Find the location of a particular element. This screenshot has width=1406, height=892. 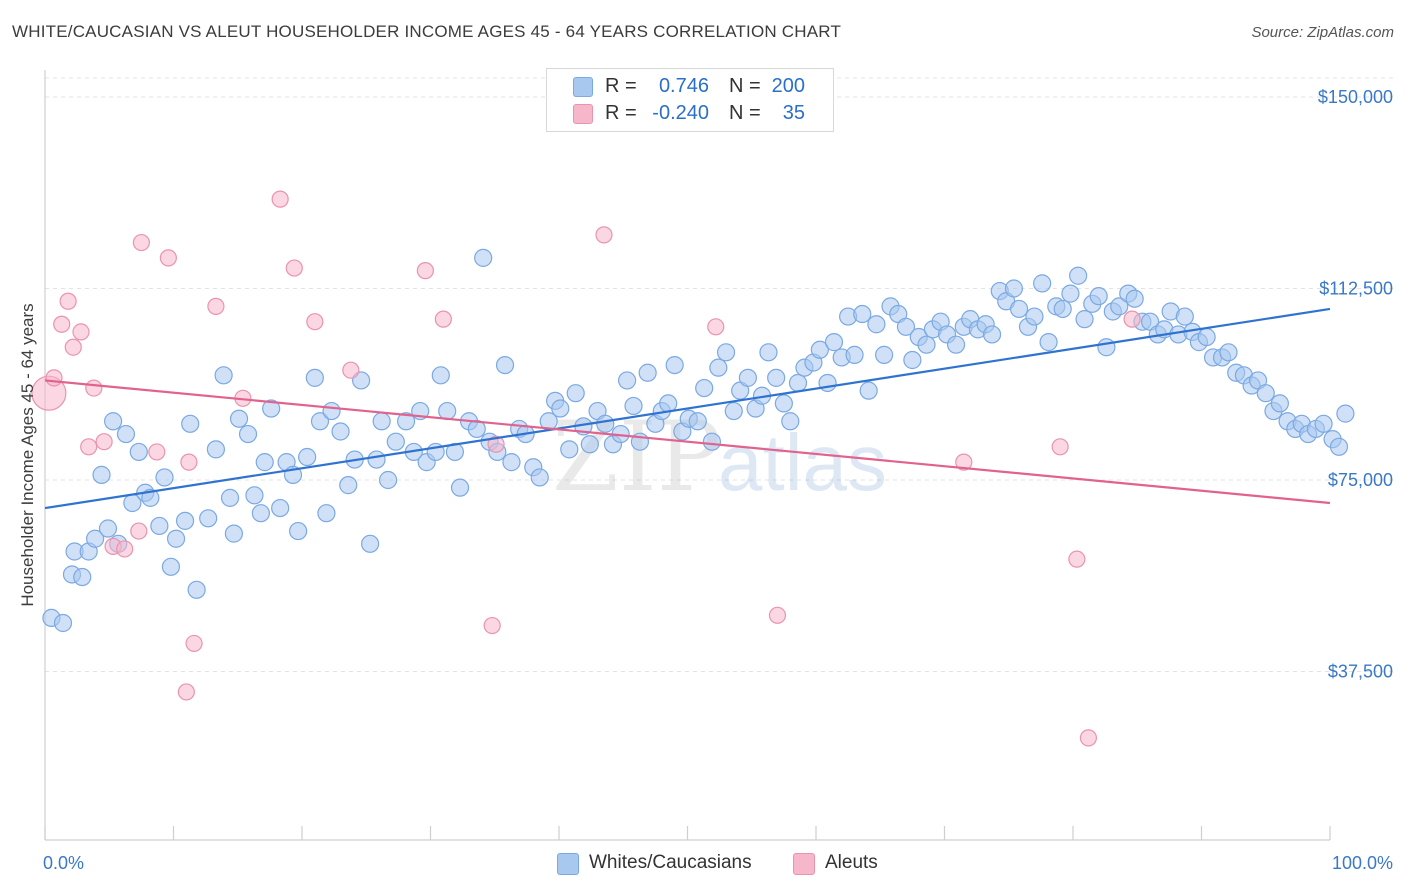

watermark-atlas: atlas is located at coordinates (802, 462).